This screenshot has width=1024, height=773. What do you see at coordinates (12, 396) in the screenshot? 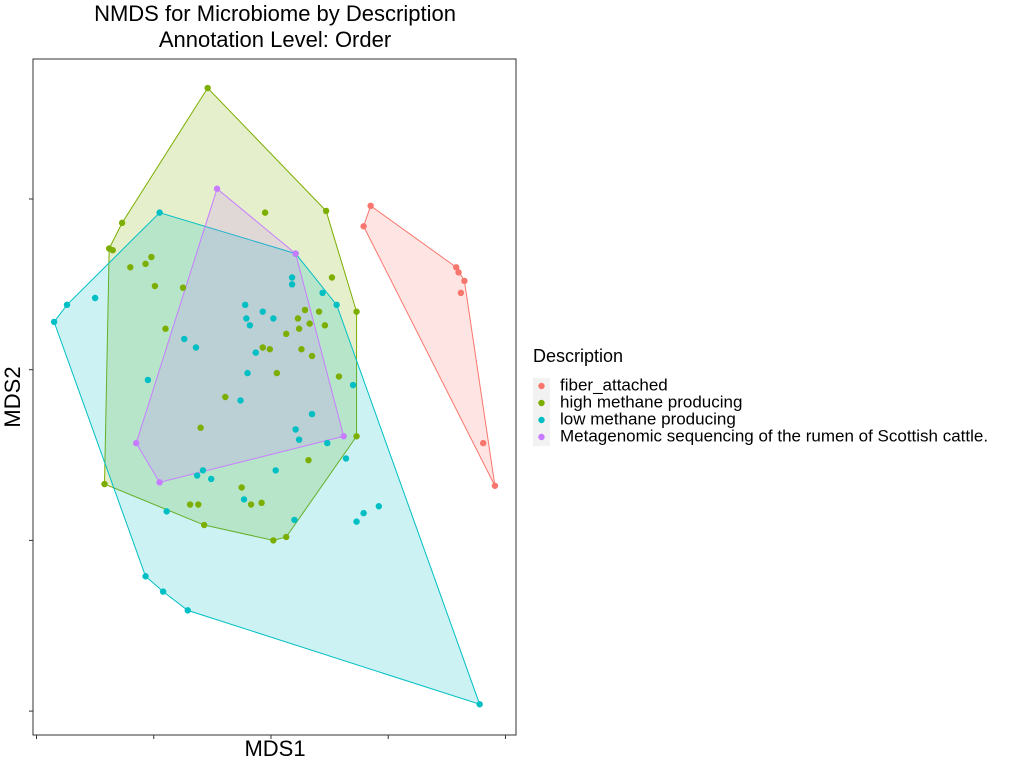
I see `y-axis-label: MDS2` at bounding box center [12, 396].